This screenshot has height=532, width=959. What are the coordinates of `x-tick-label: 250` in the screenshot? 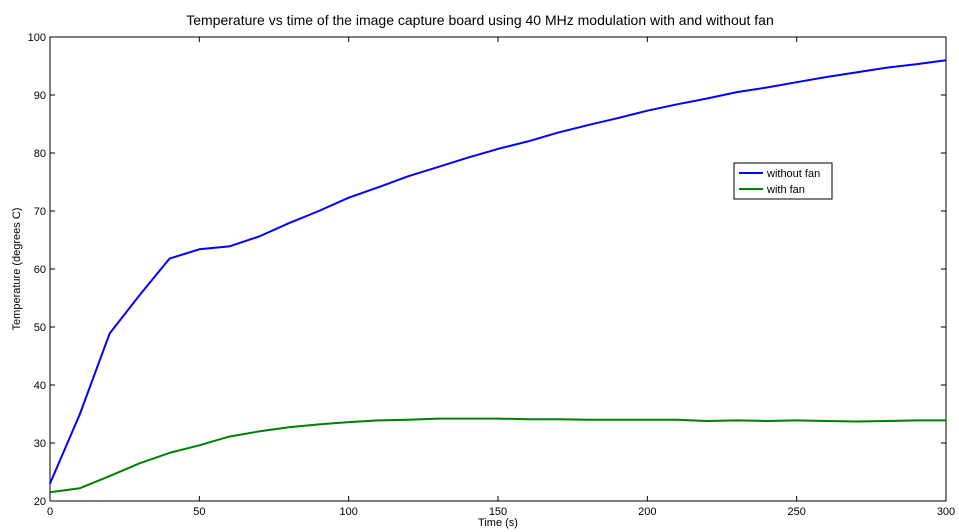 It's located at (796, 512).